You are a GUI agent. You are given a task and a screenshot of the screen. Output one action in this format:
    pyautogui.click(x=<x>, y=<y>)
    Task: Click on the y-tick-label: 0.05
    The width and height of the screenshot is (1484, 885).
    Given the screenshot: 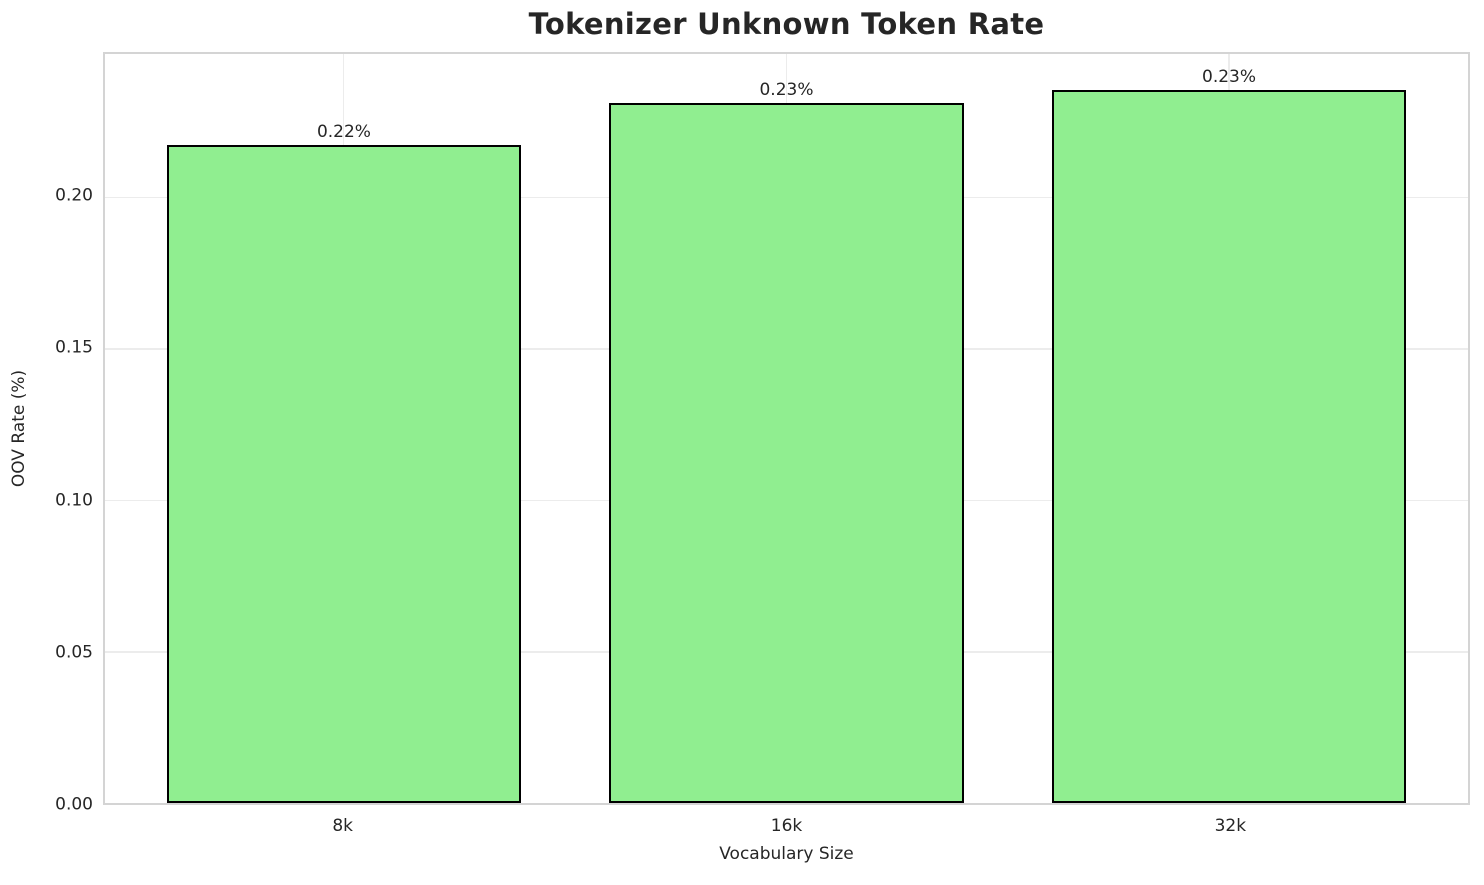 What is the action you would take?
    pyautogui.click(x=74, y=652)
    